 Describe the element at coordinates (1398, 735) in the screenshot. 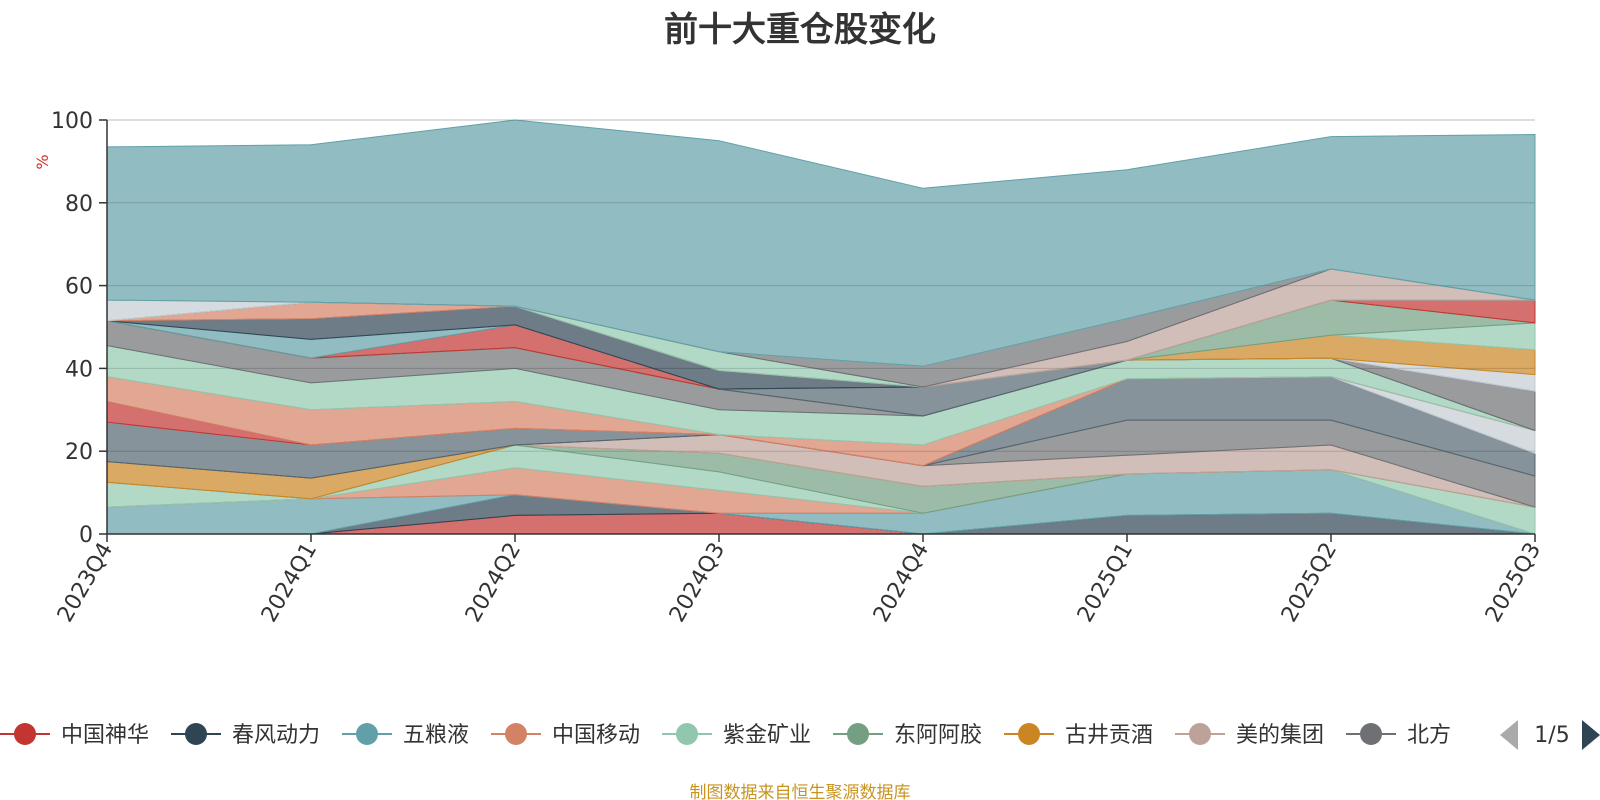

I see `legend-item-8: 北方` at that location.